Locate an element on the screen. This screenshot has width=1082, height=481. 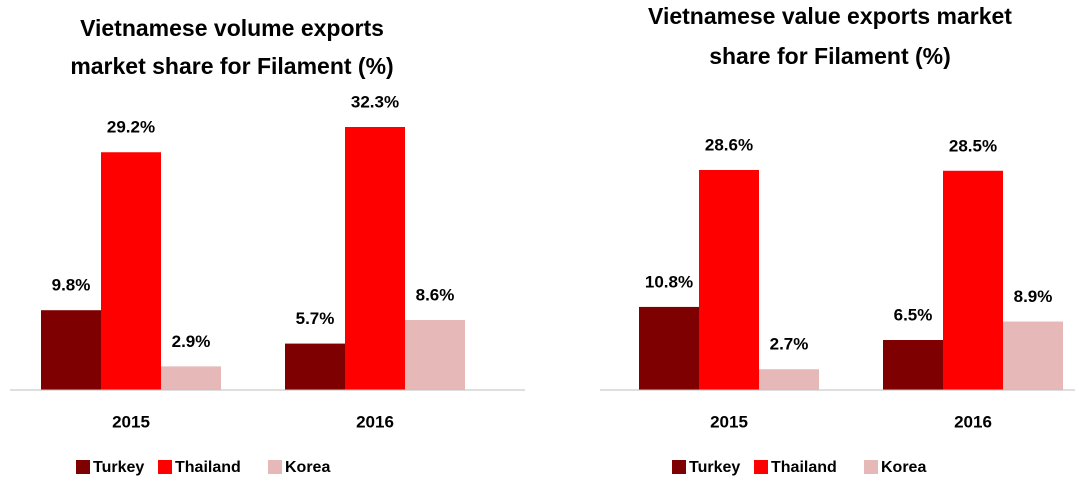
data-label: 2.9% is located at coordinates (191, 341).